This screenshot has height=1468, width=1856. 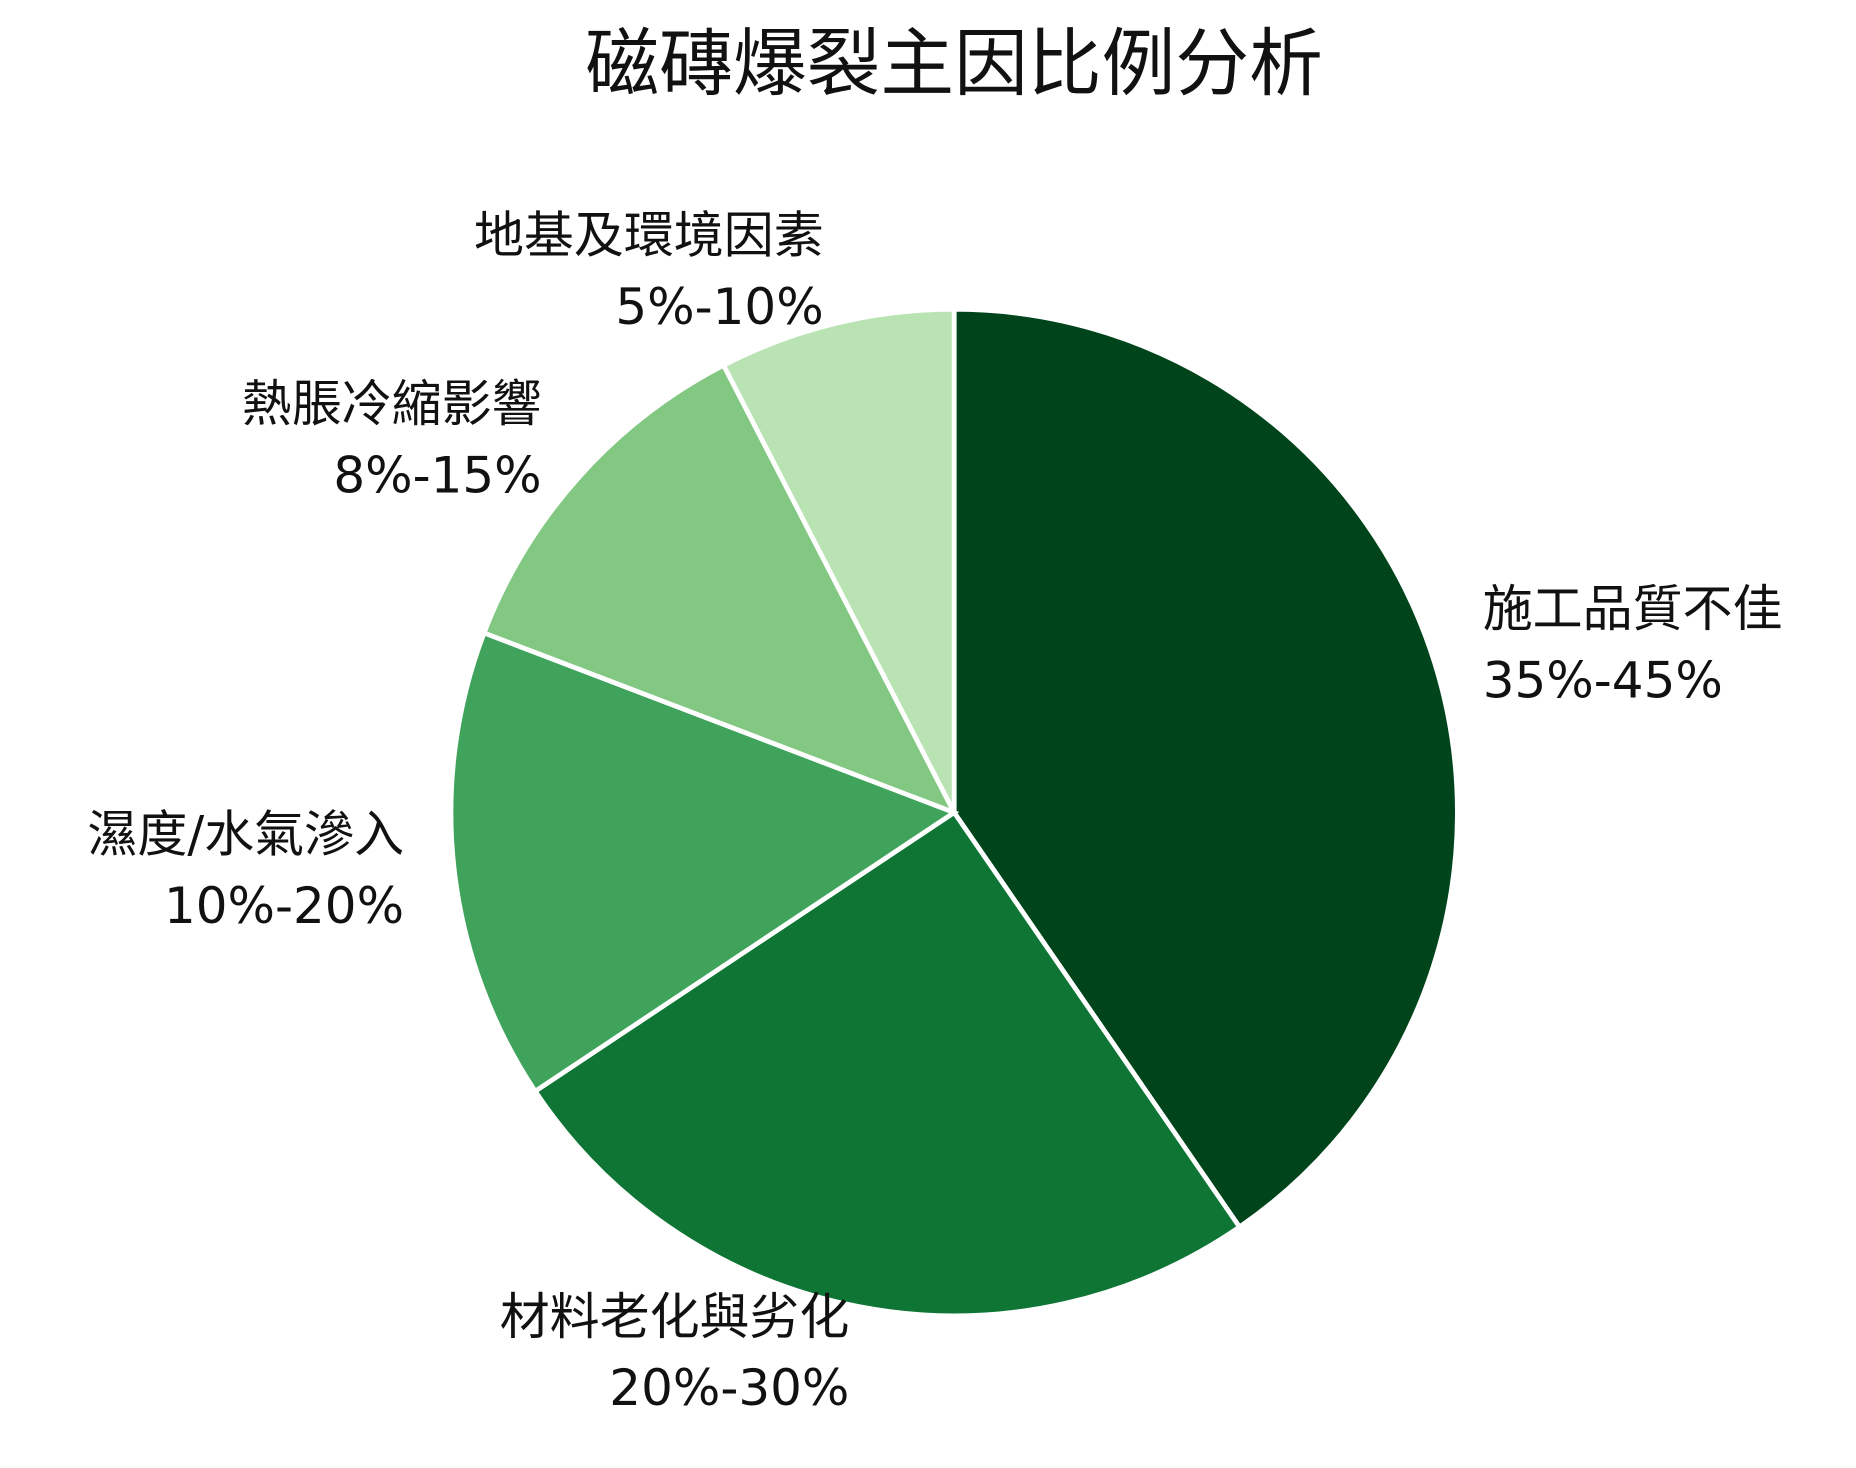 What do you see at coordinates (719, 307) in the screenshot?
I see `value-label: 5%-10%` at bounding box center [719, 307].